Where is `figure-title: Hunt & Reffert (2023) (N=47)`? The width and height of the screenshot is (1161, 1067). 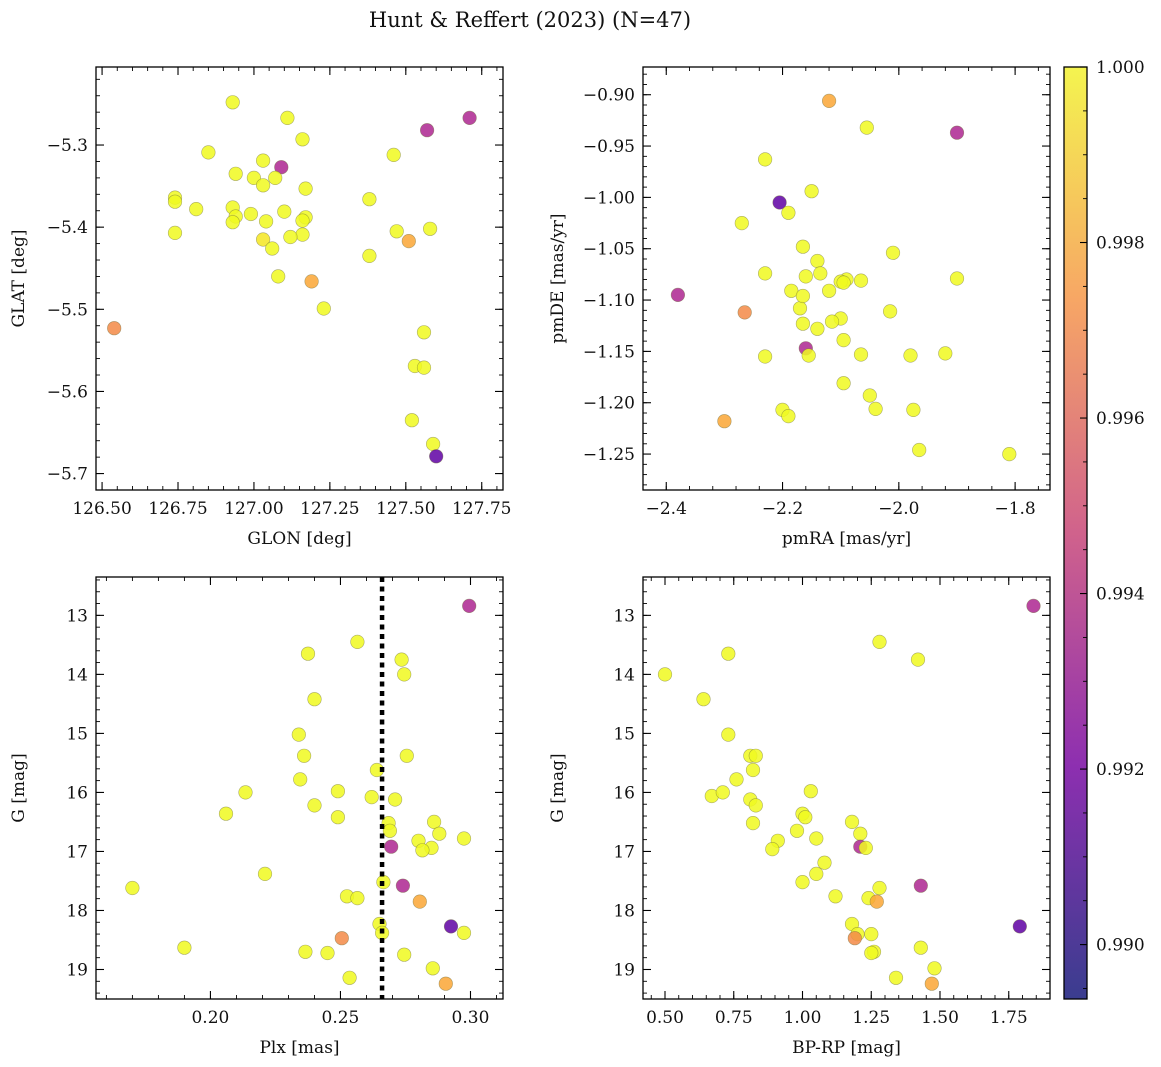 figure-title: Hunt & Reffert (2023) (N=47) is located at coordinates (530, 20).